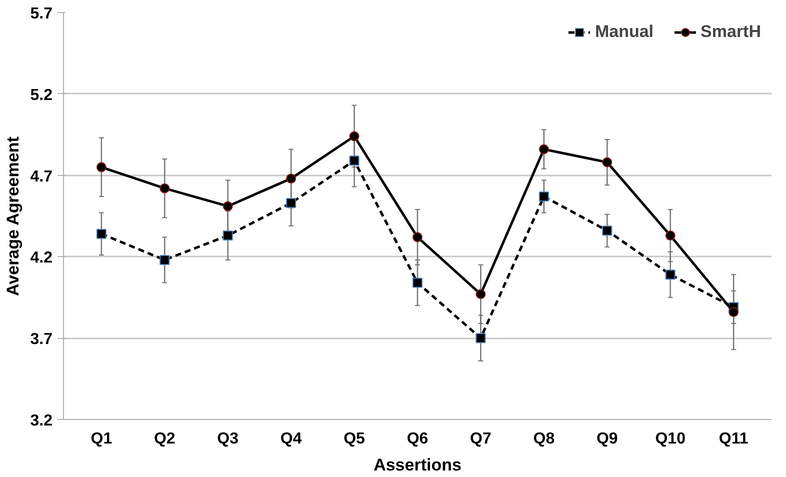 This screenshot has height=477, width=786. Describe the element at coordinates (544, 439) in the screenshot. I see `x-tick-label: Q8` at that location.